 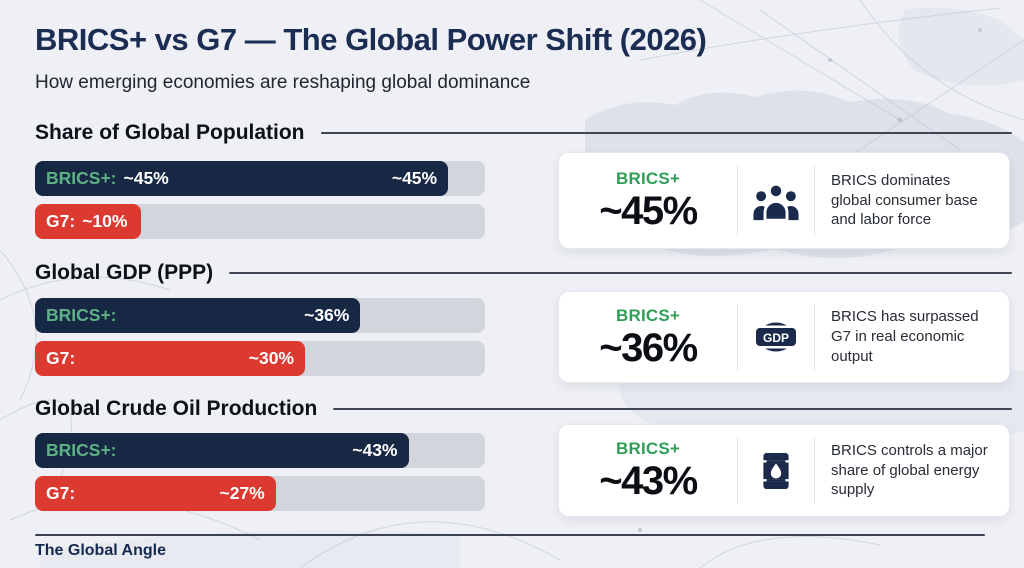 I want to click on gdp-badge-icon: GDP, so click(x=776, y=337).